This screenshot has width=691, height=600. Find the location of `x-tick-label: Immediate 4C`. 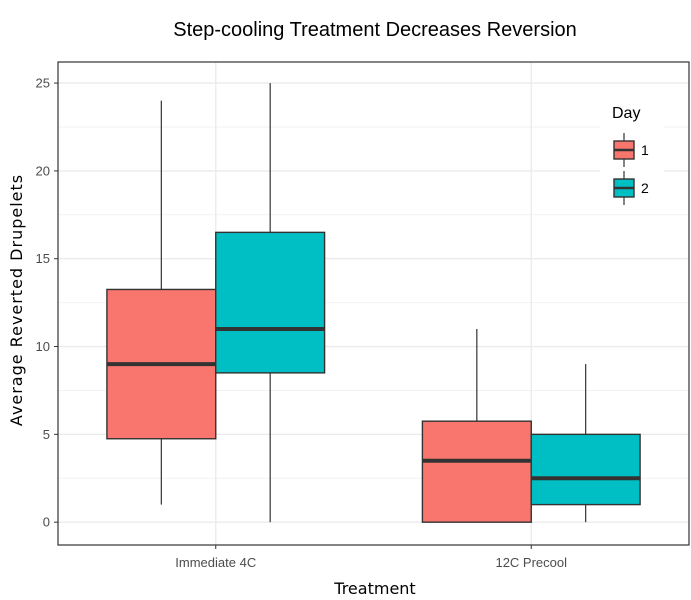

x-tick-label: Immediate 4C is located at coordinates (215, 562).